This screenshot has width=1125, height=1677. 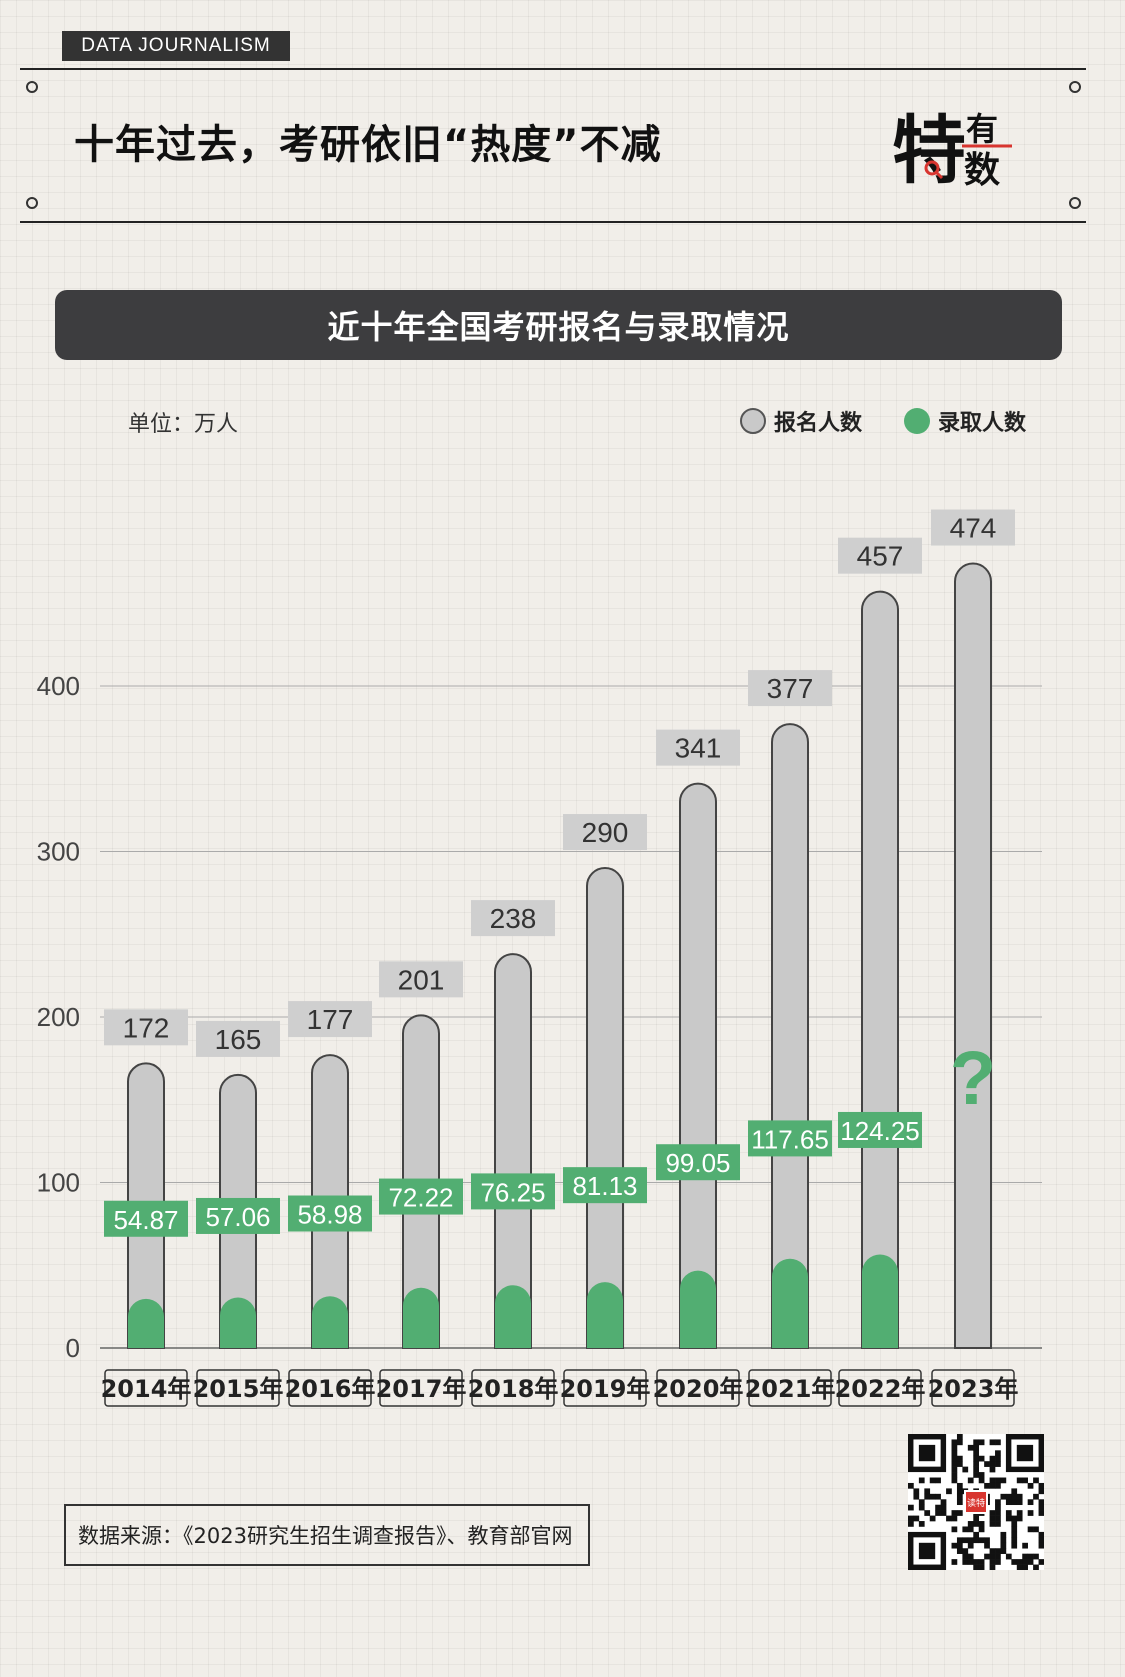 I want to click on admission-value-label: 81.13, so click(x=604, y=1186).